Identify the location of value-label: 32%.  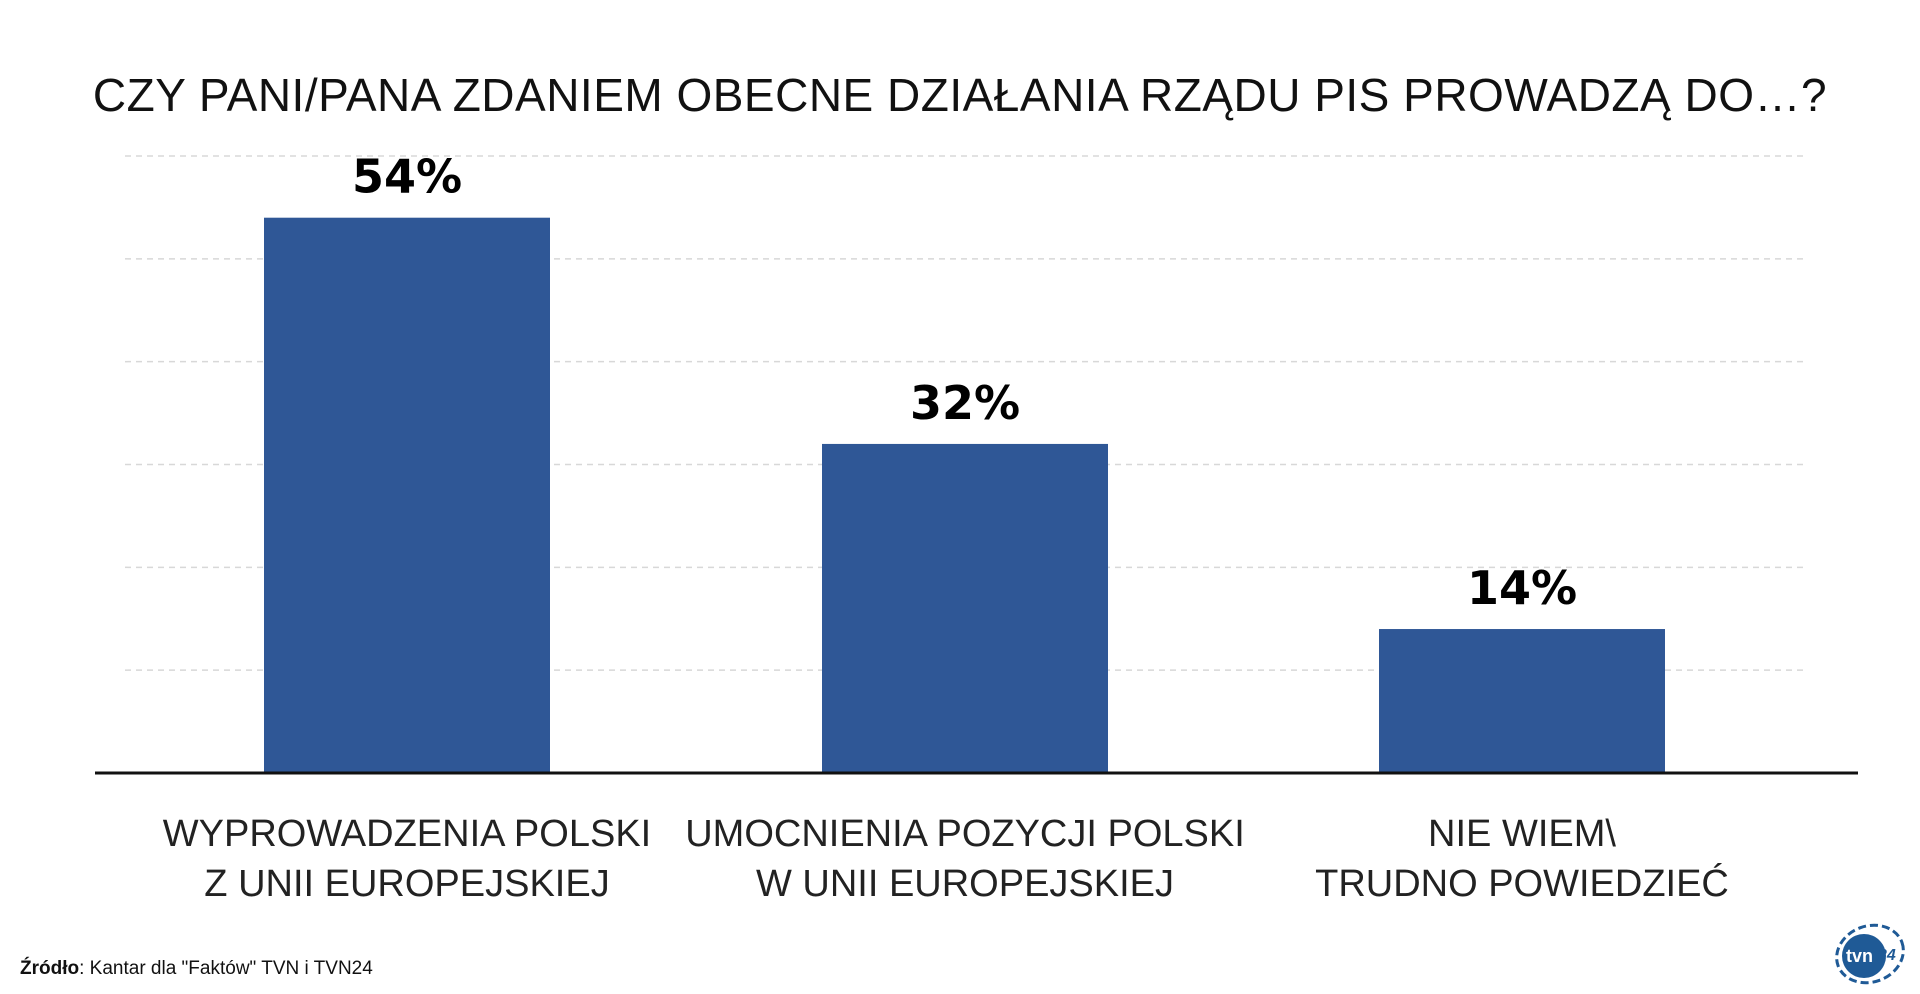
(965, 403).